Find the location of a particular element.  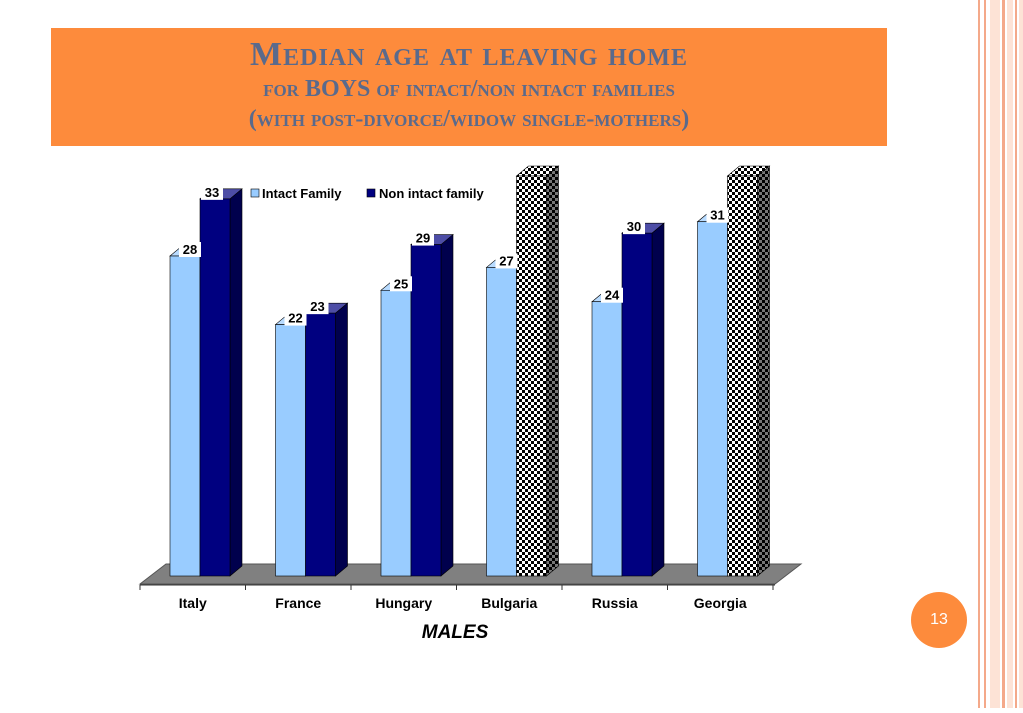

data-label-intact-hungary-bg is located at coordinates (401, 284).